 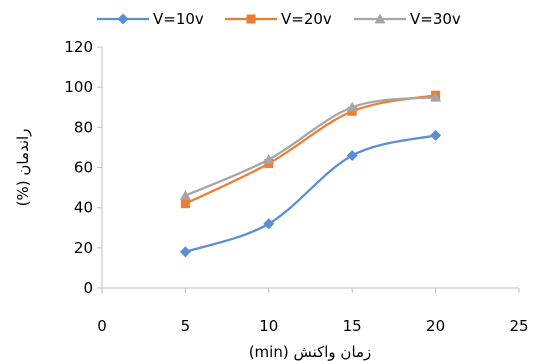 What do you see at coordinates (407, 19) in the screenshot?
I see `legend-item: V=30v` at bounding box center [407, 19].